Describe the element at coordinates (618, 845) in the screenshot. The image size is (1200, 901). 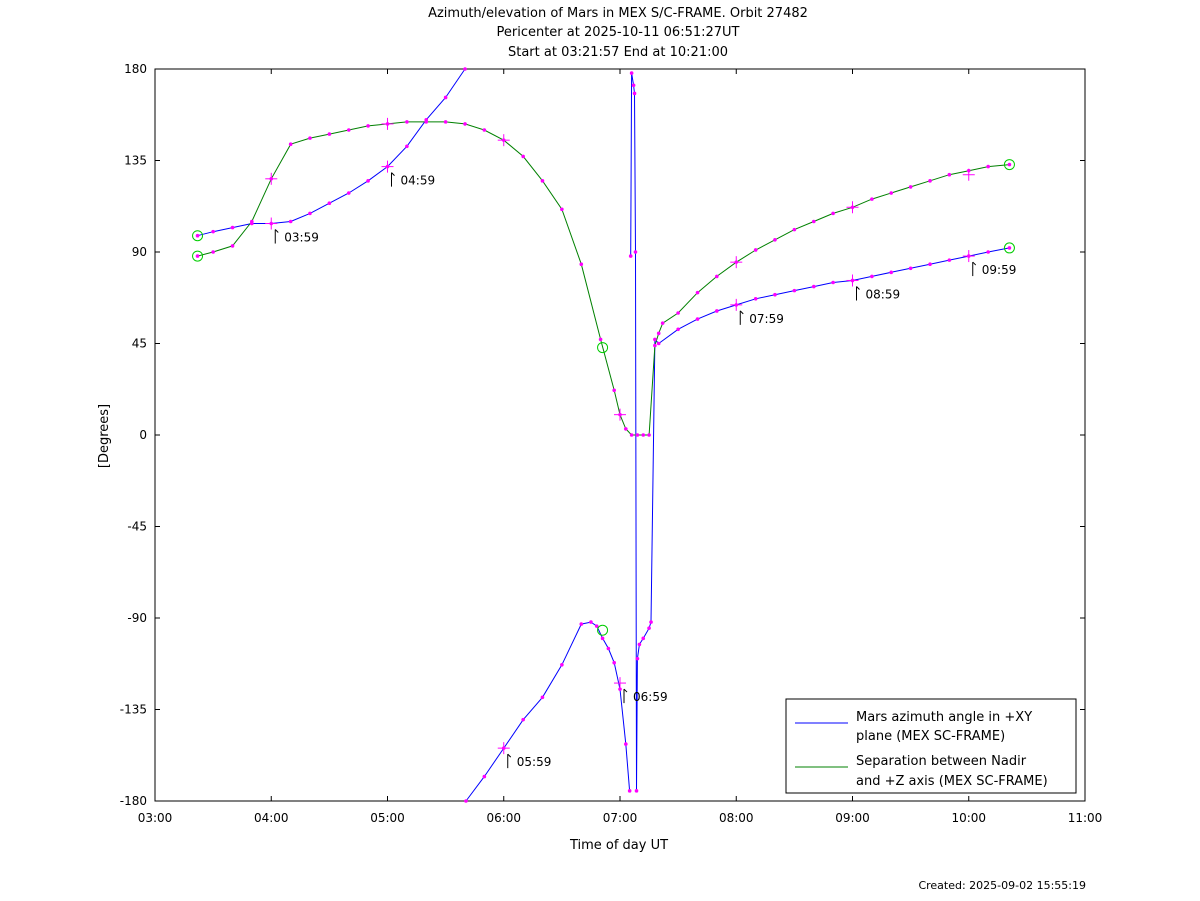
I see `x-axis-label: Time of day UT` at that location.